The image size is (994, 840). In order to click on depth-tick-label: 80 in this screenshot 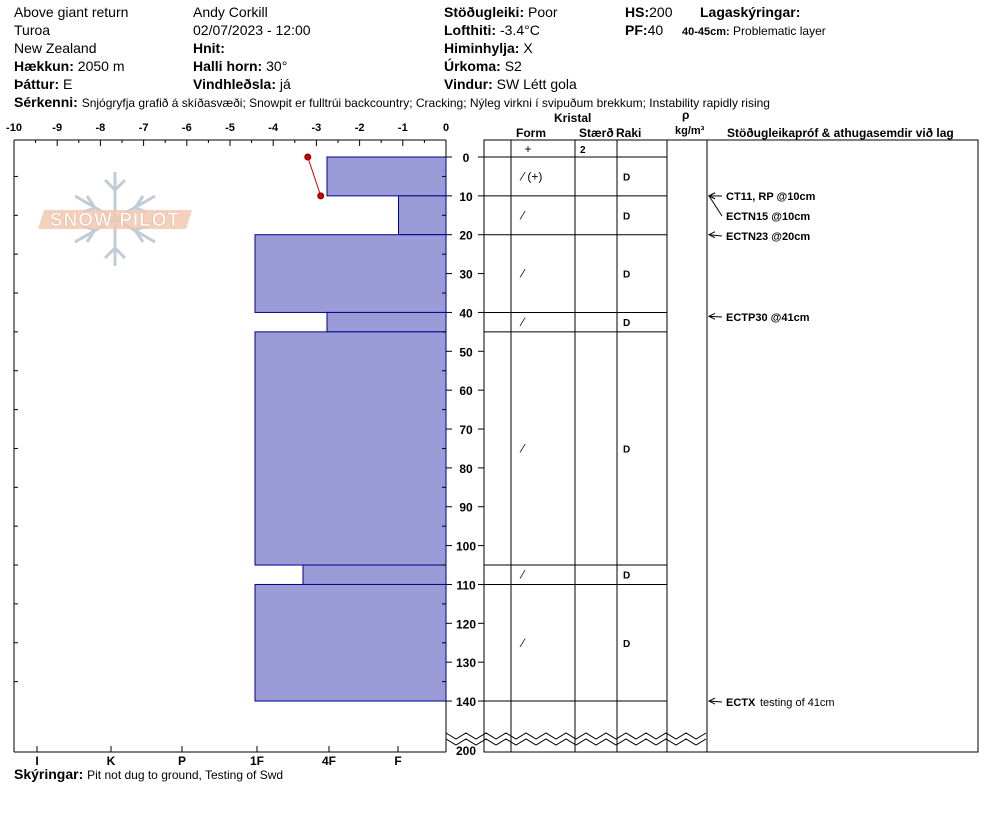, I will do `click(466, 469)`.